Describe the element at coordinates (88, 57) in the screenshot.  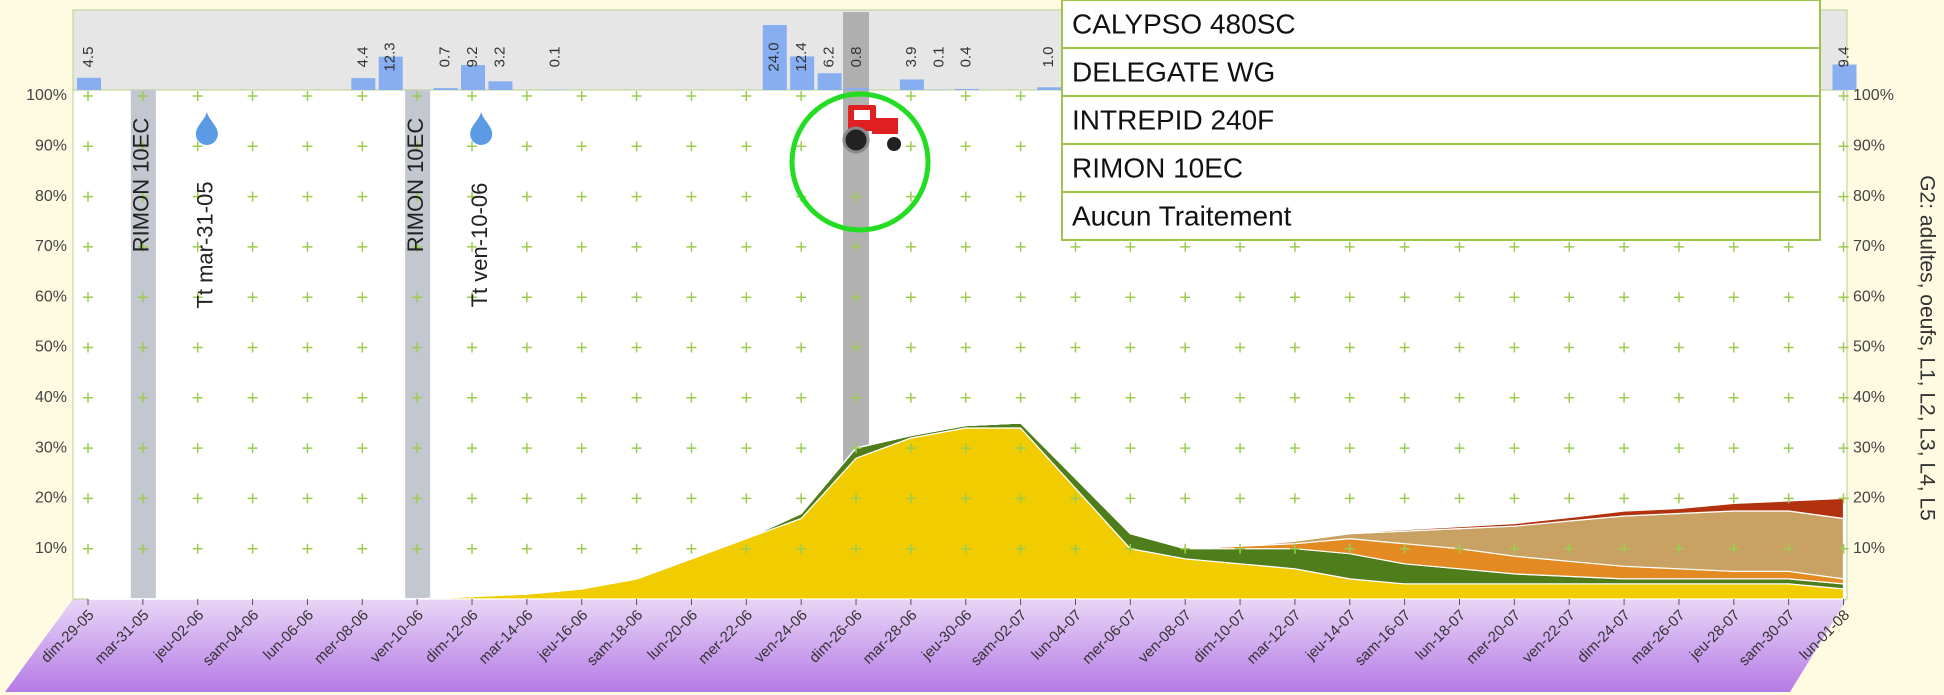
I see `precip-label: 4.5` at that location.